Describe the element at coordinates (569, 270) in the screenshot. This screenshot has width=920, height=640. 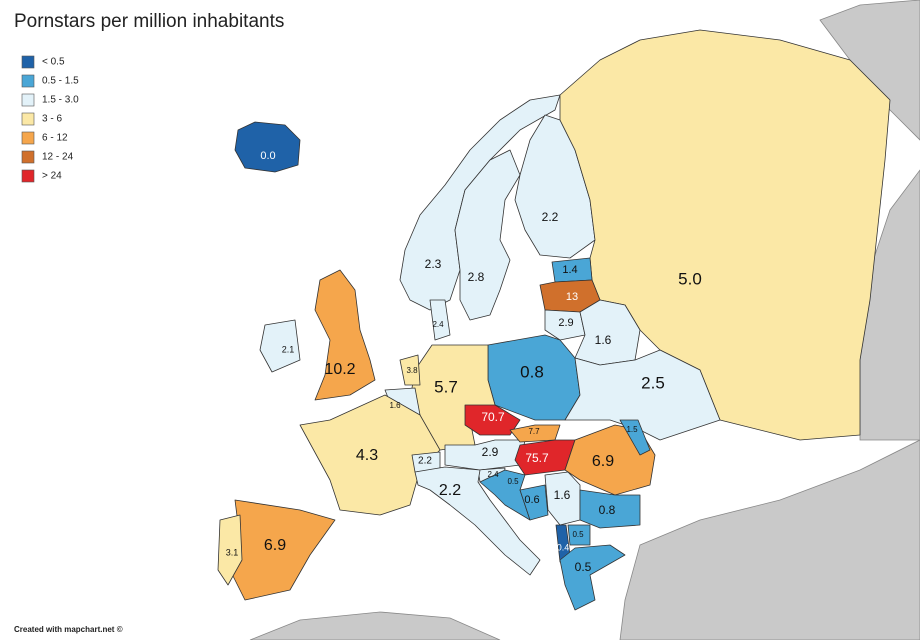
I see `country-label: 1.4` at that location.